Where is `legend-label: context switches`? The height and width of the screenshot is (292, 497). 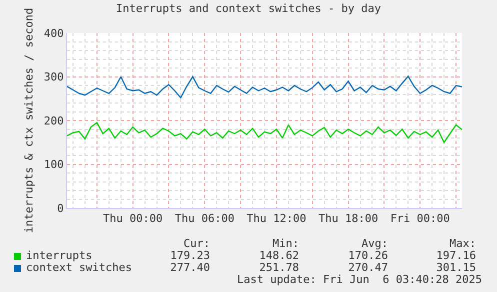 legend-label: context switches is located at coordinates (79, 267).